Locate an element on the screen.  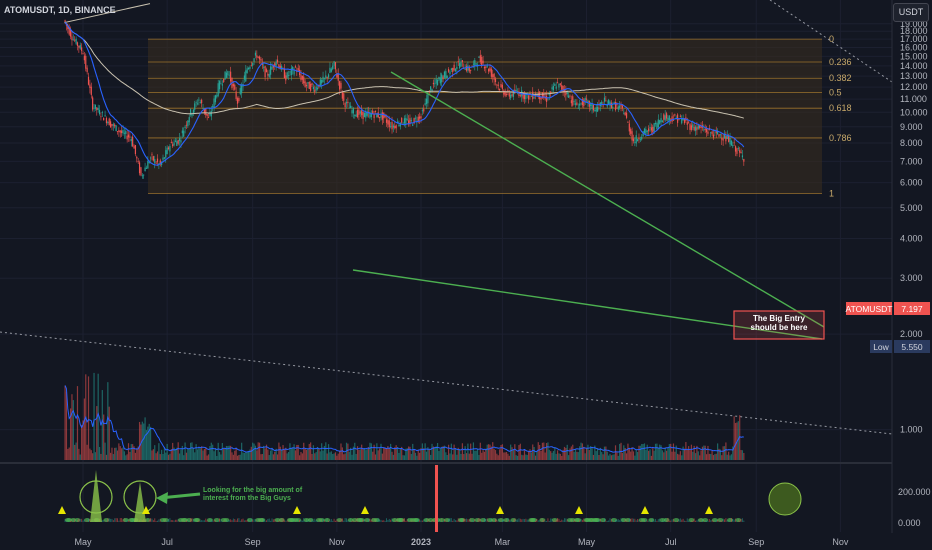
osc-spike is located at coordinates (140, 502).